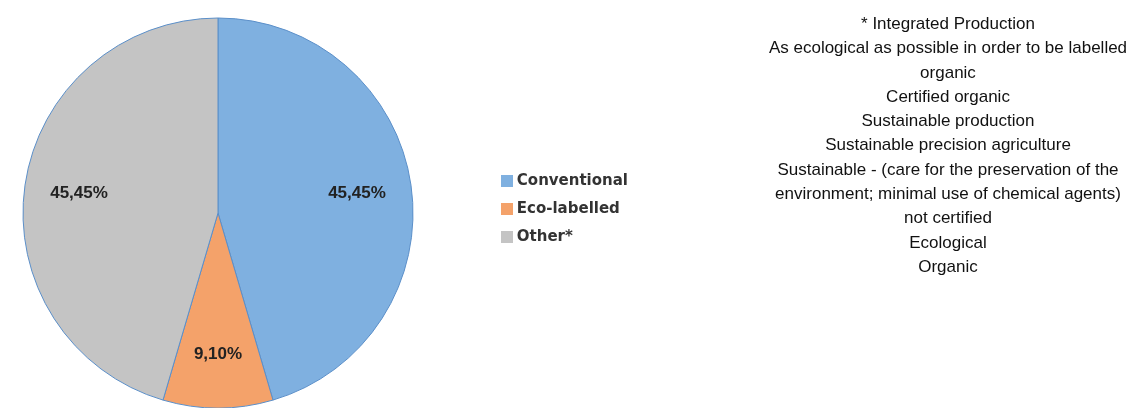  What do you see at coordinates (948, 145) in the screenshot?
I see `text: Sustainable precision agriculture` at bounding box center [948, 145].